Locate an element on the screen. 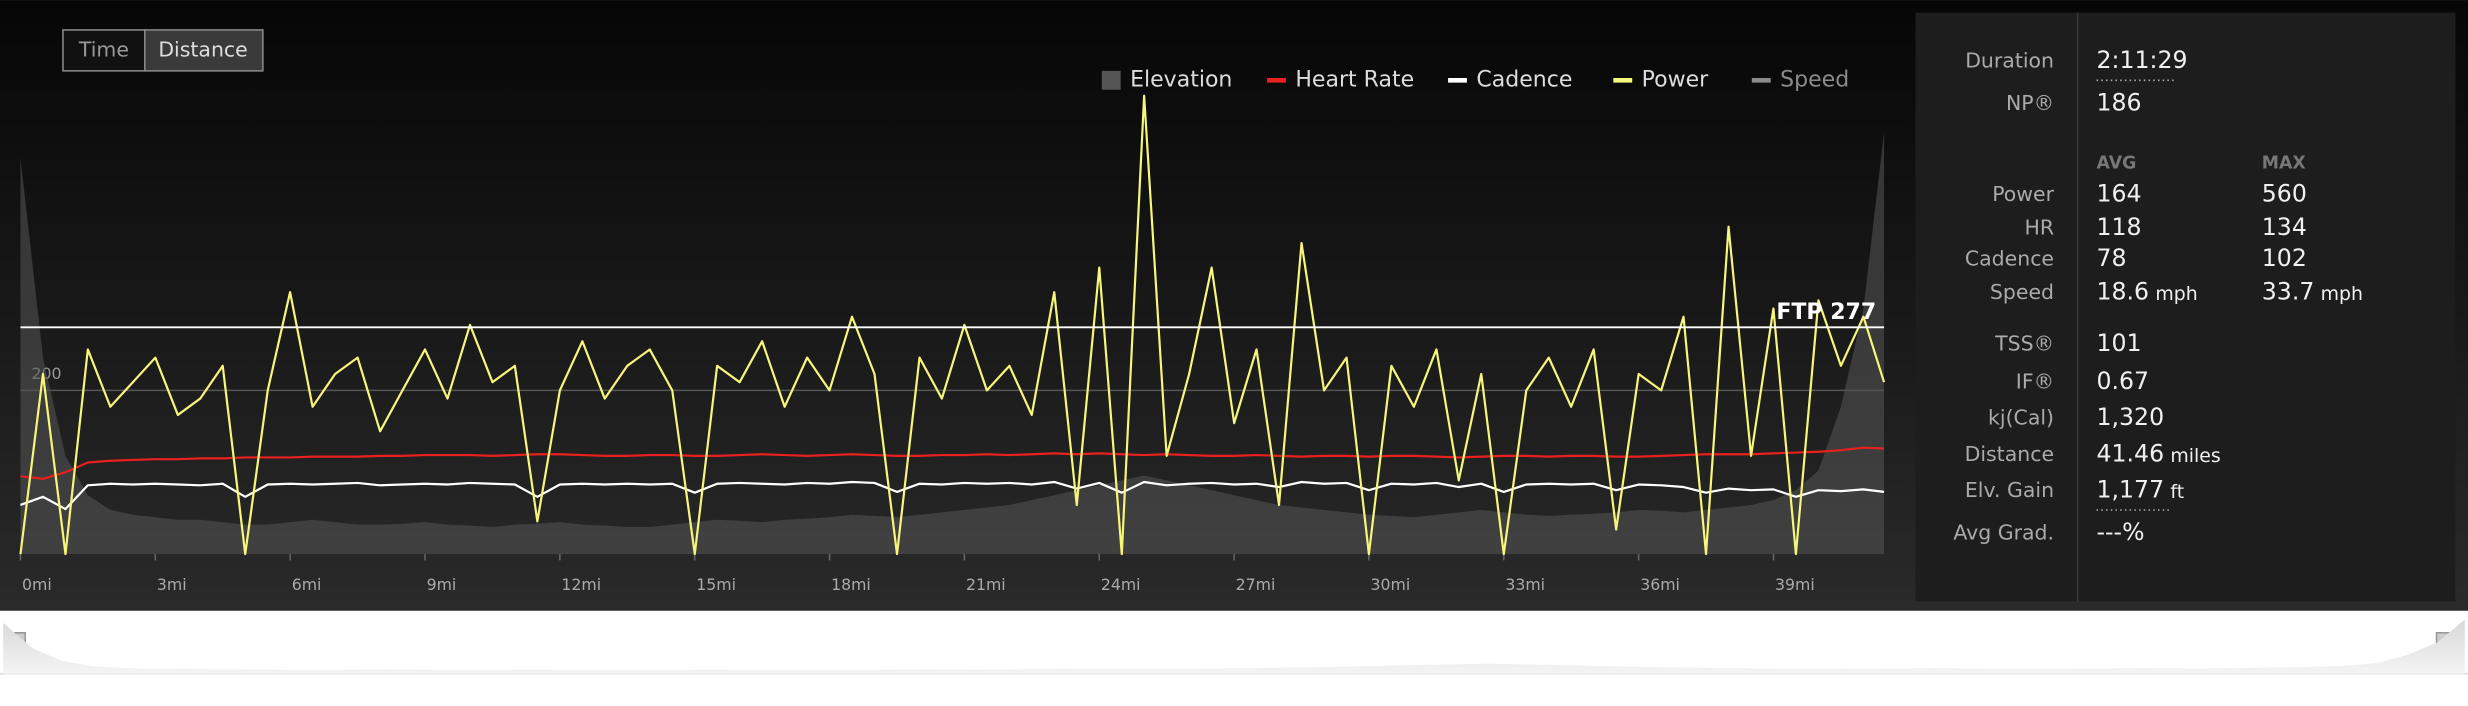 The width and height of the screenshot is (2468, 706). col-header: AVG is located at coordinates (2117, 164).